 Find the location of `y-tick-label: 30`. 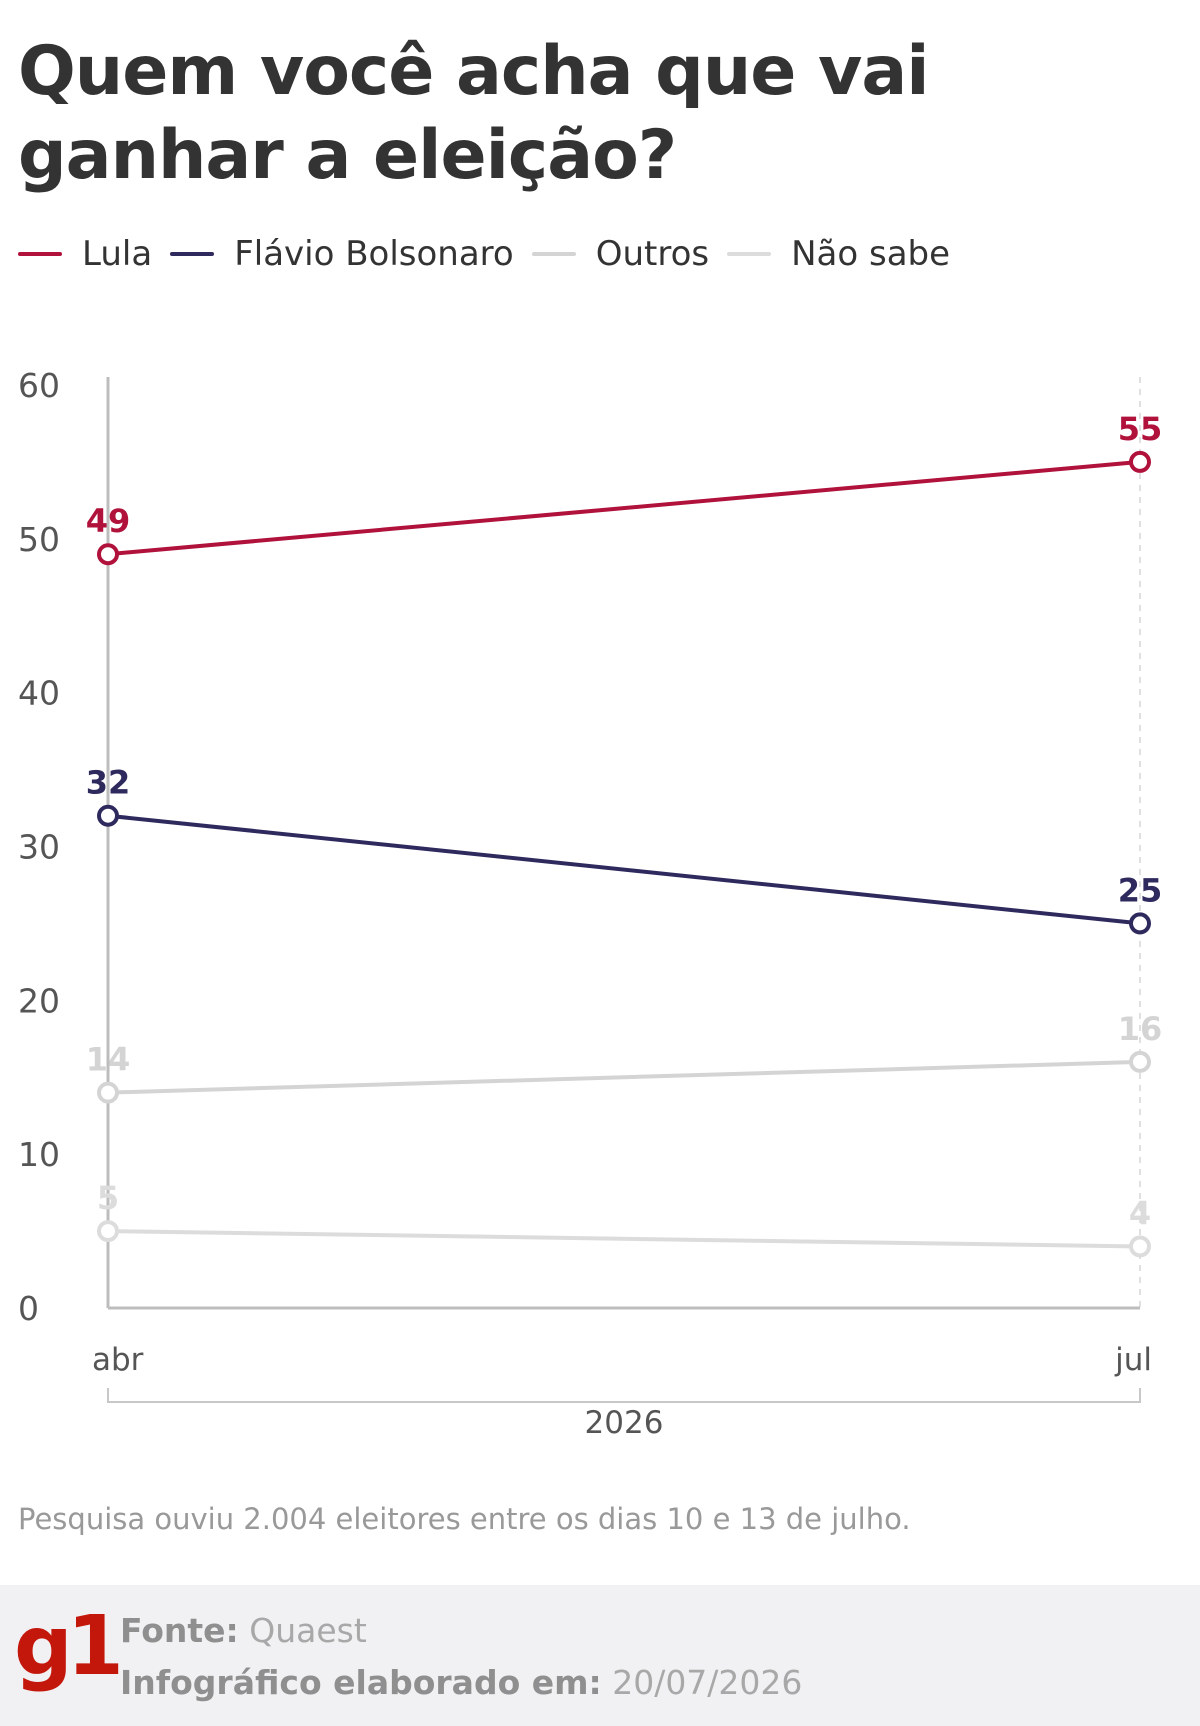

y-tick-label: 30 is located at coordinates (39, 847).